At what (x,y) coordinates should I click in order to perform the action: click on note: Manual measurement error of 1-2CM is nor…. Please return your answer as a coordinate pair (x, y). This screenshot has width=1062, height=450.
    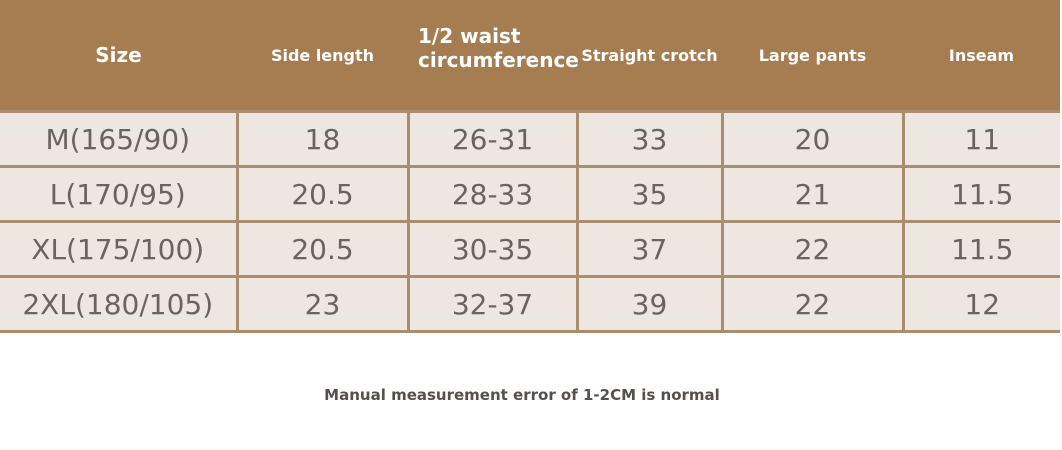
    Looking at the image, I should click on (522, 395).